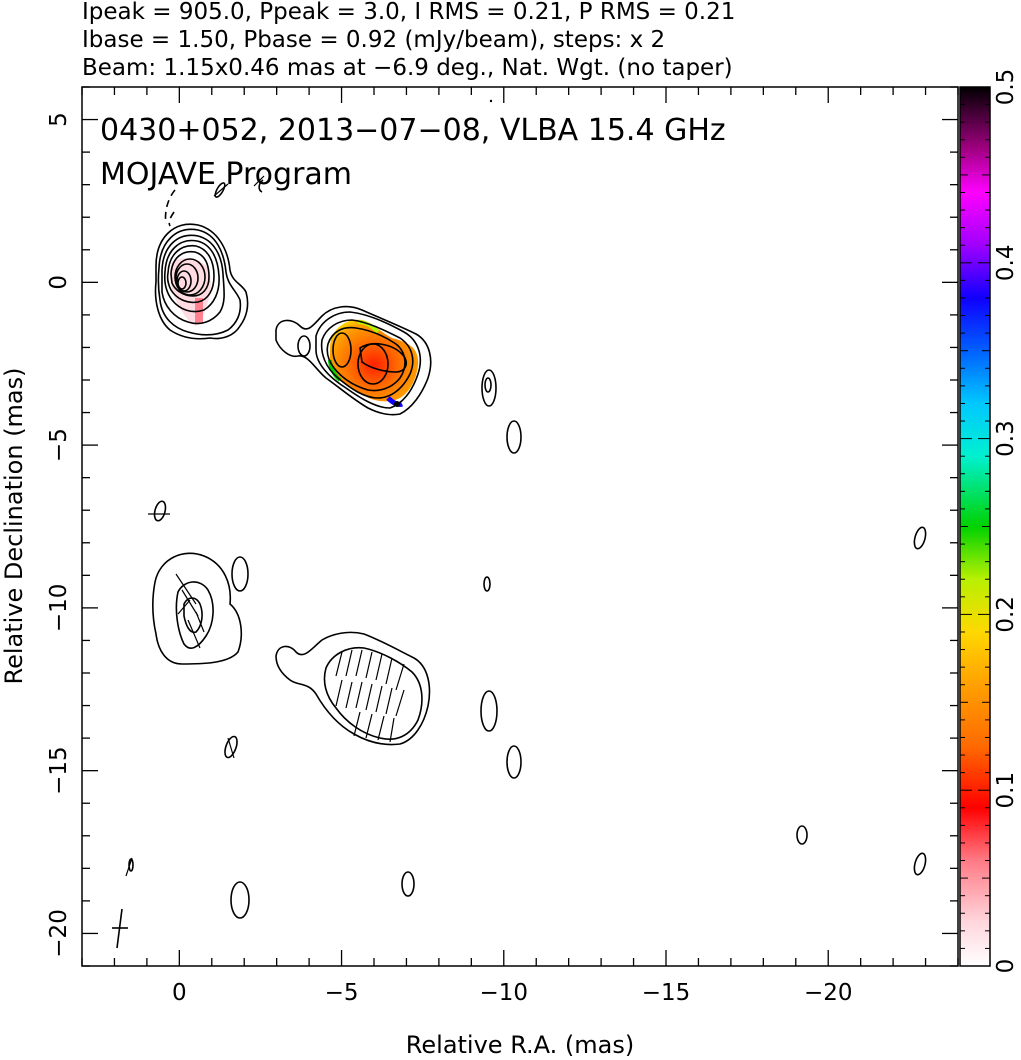 This screenshot has height=1060, width=1021. What do you see at coordinates (59, 282) in the screenshot?
I see `y-tick-label: 0` at bounding box center [59, 282].